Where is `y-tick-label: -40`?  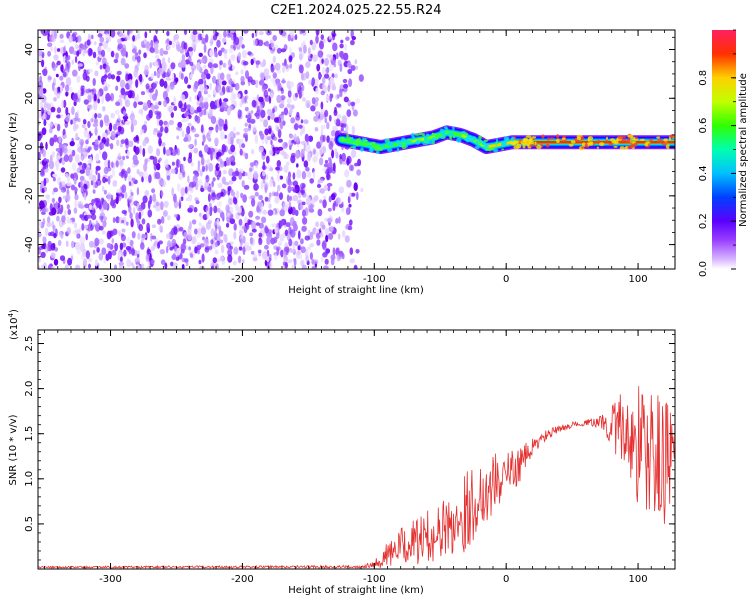 y-tick-label: -40 is located at coordinates (29, 244).